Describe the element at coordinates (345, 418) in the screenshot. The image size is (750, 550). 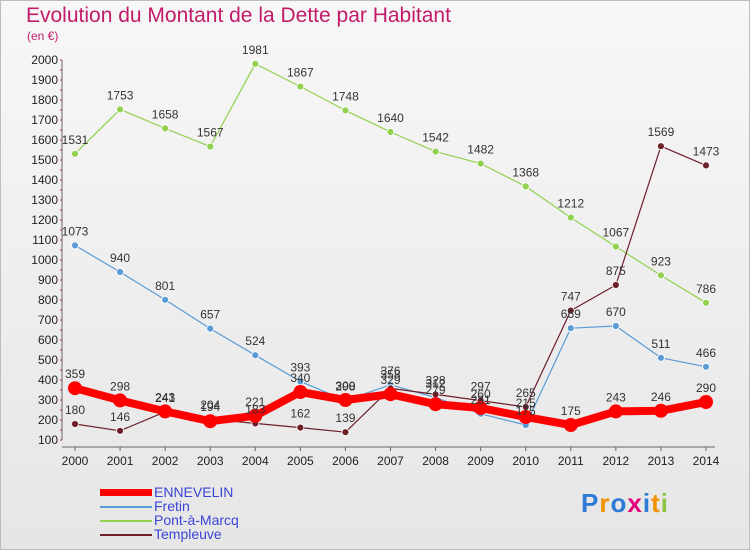
I see `data-label: 139` at that location.